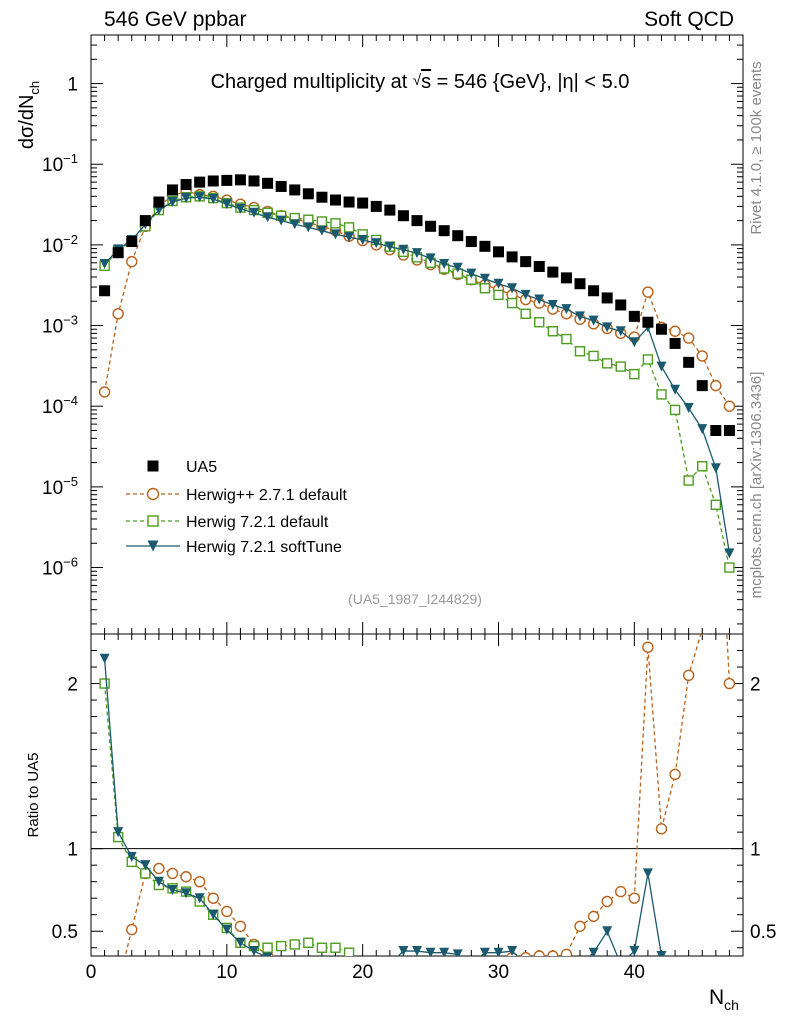 The width and height of the screenshot is (786, 1024). I want to click on svg-text: Ratio to UA5, so click(33, 794).